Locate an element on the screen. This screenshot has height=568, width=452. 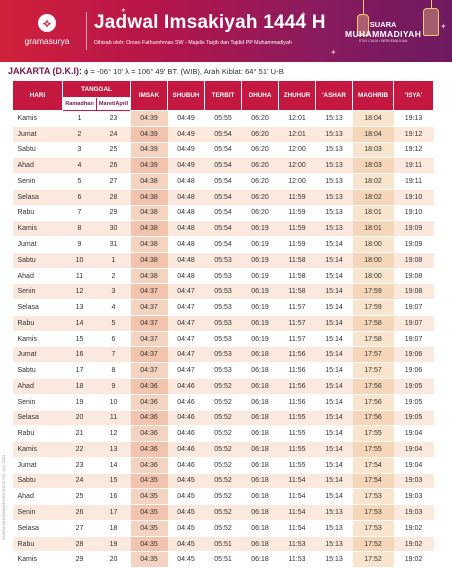
isya-time-cell: 19:04 is located at coordinates (413, 449).